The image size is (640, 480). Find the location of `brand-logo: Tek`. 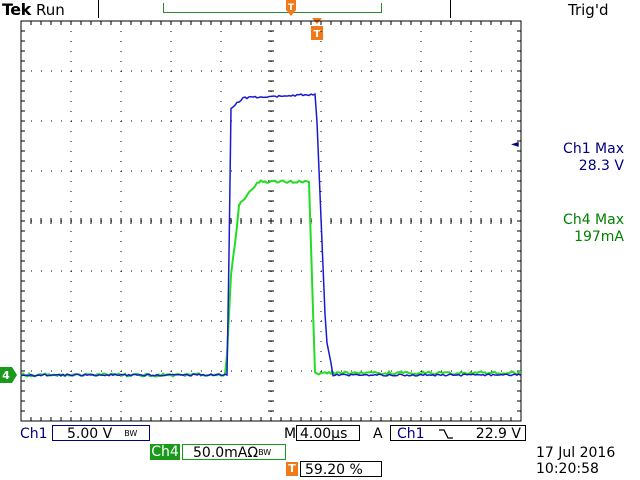

brand-logo: Tek is located at coordinates (16, 9).